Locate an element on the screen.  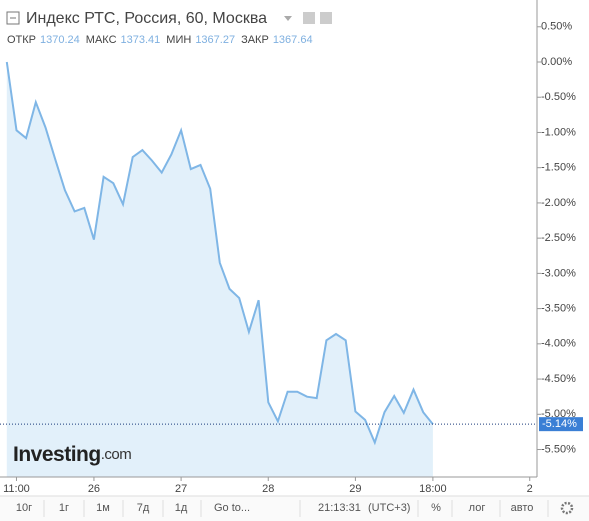
x-tick-label: 29 is located at coordinates (355, 489).